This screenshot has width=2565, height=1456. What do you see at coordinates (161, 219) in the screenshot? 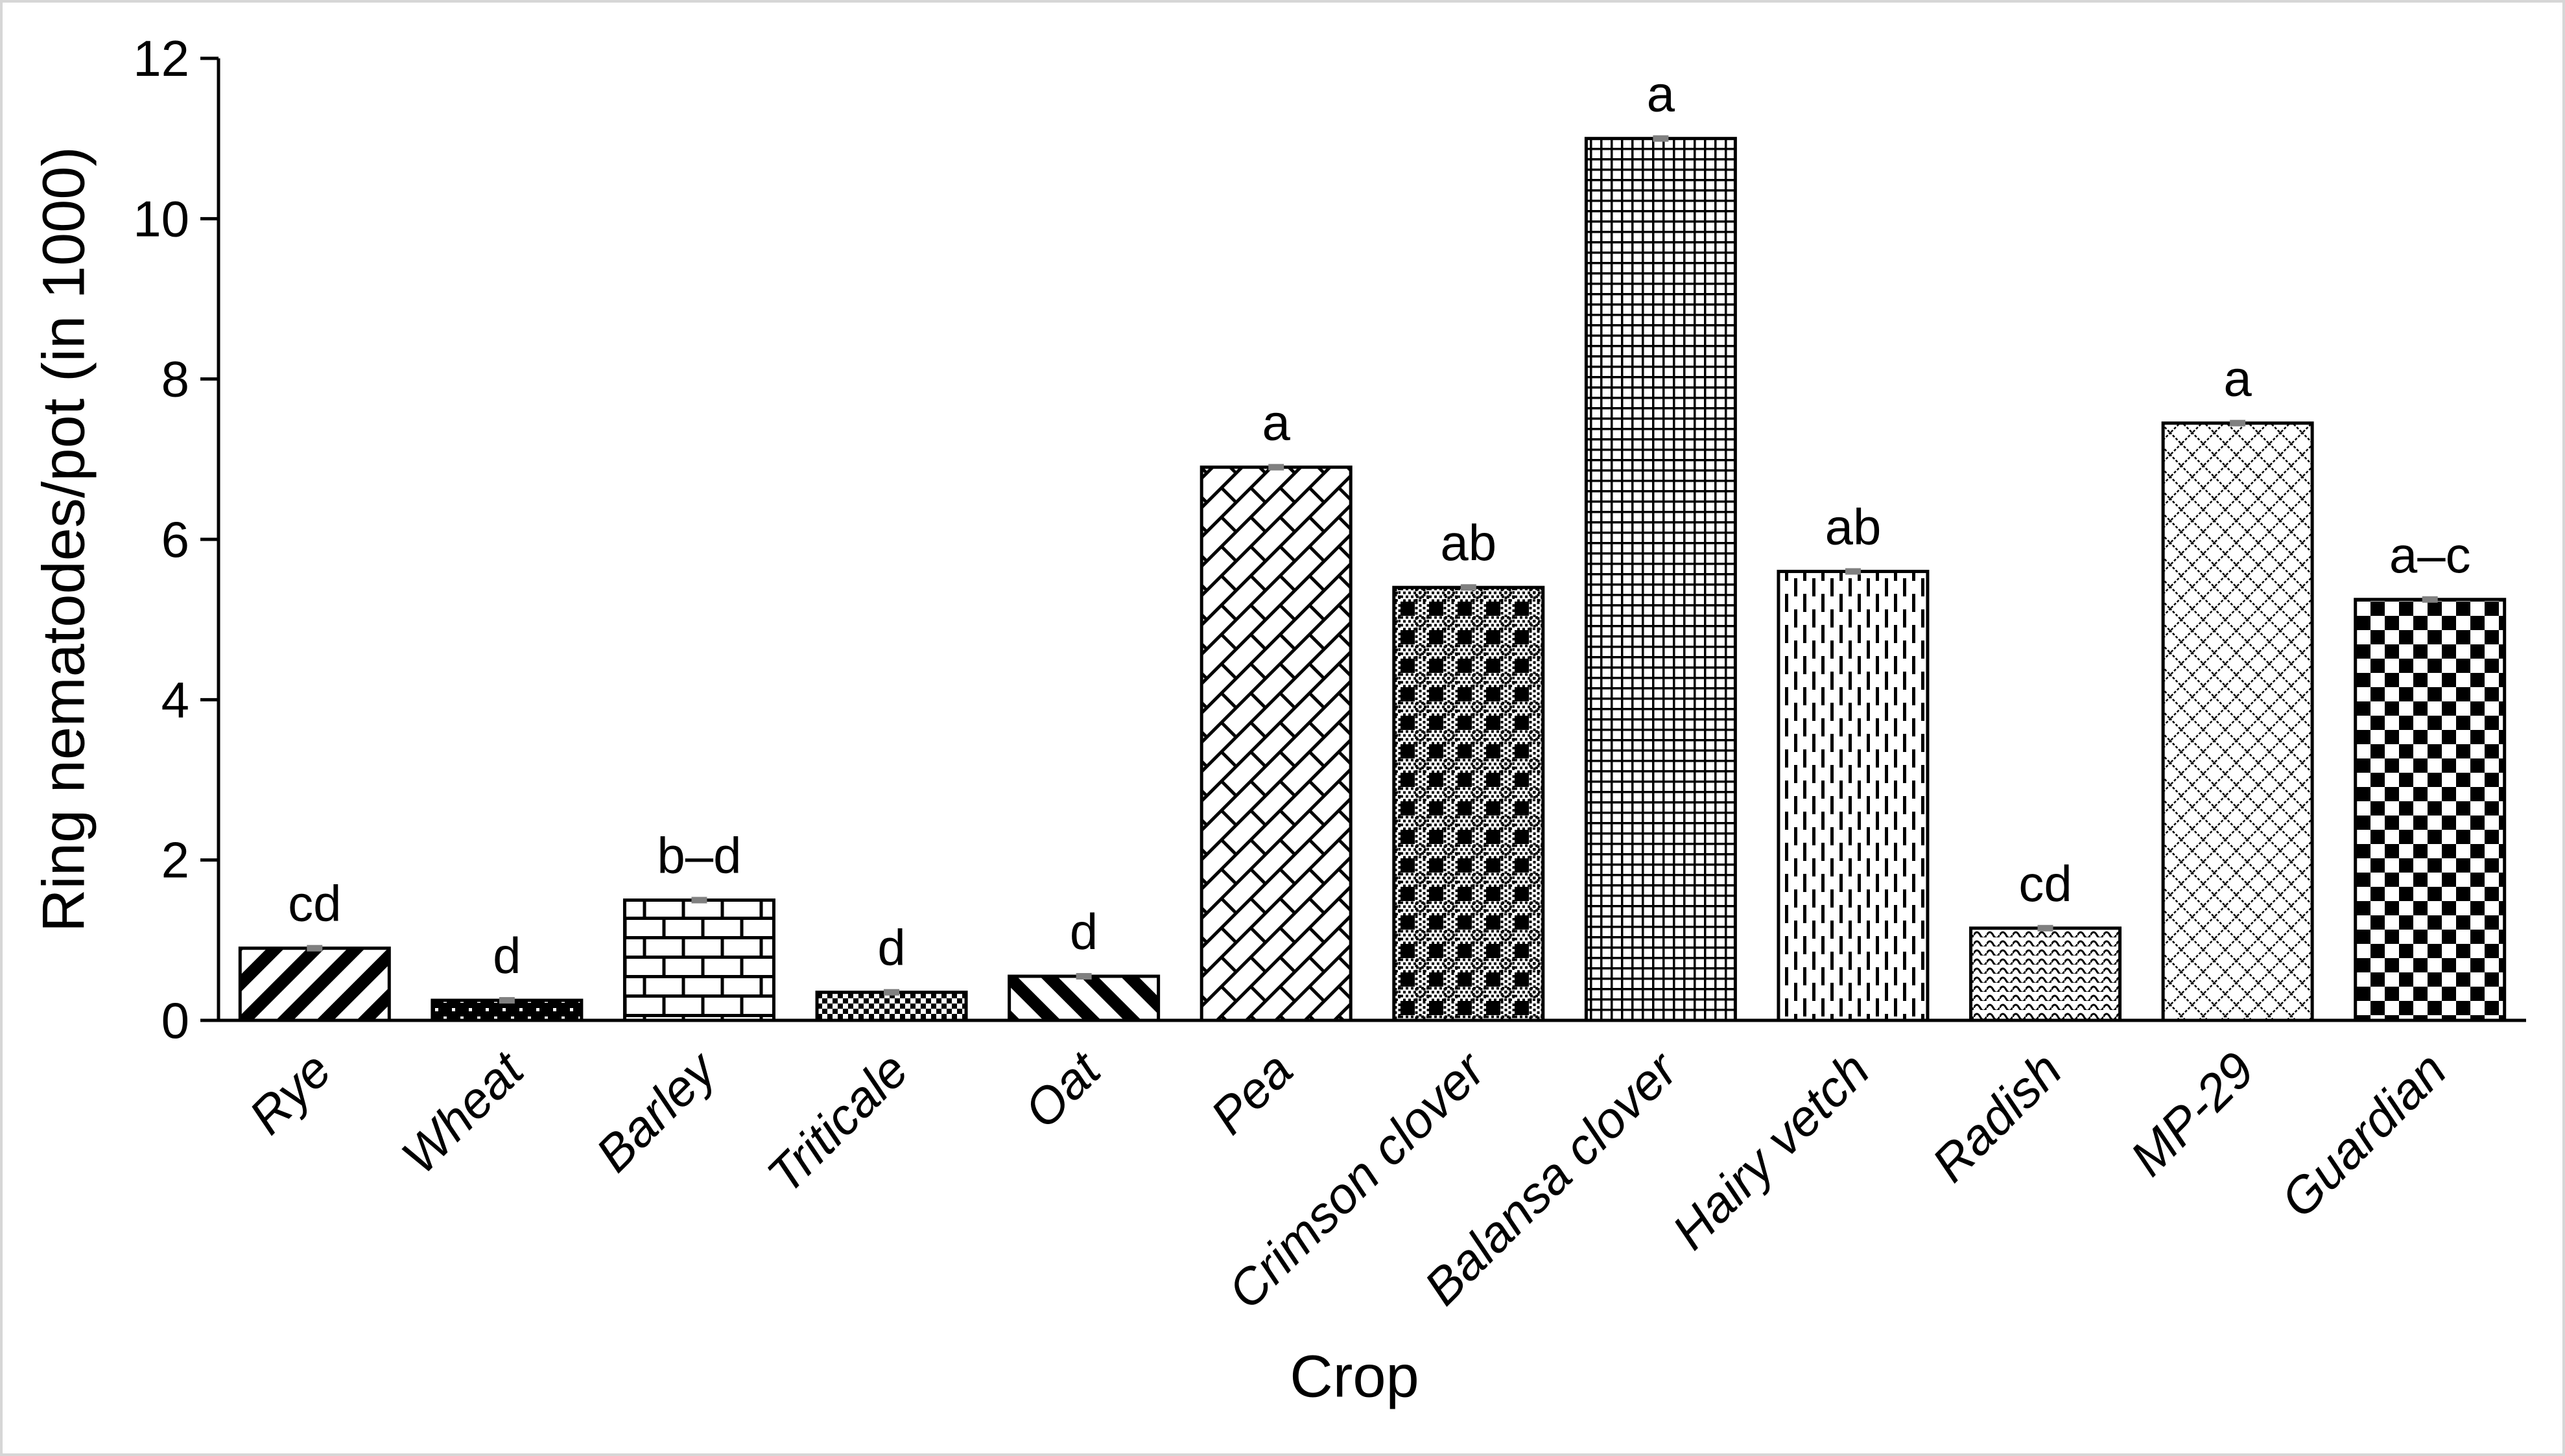
I see `y-tick-label: 10` at bounding box center [161, 219].